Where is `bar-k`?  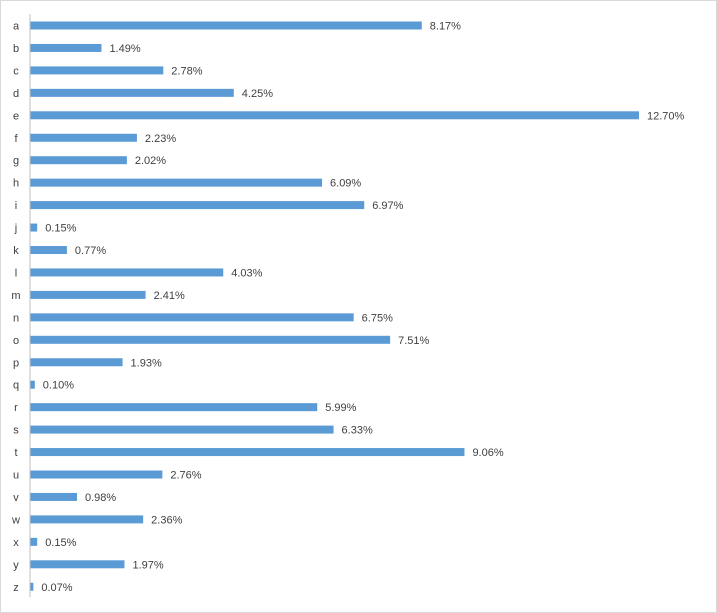
bar-k is located at coordinates (48, 250).